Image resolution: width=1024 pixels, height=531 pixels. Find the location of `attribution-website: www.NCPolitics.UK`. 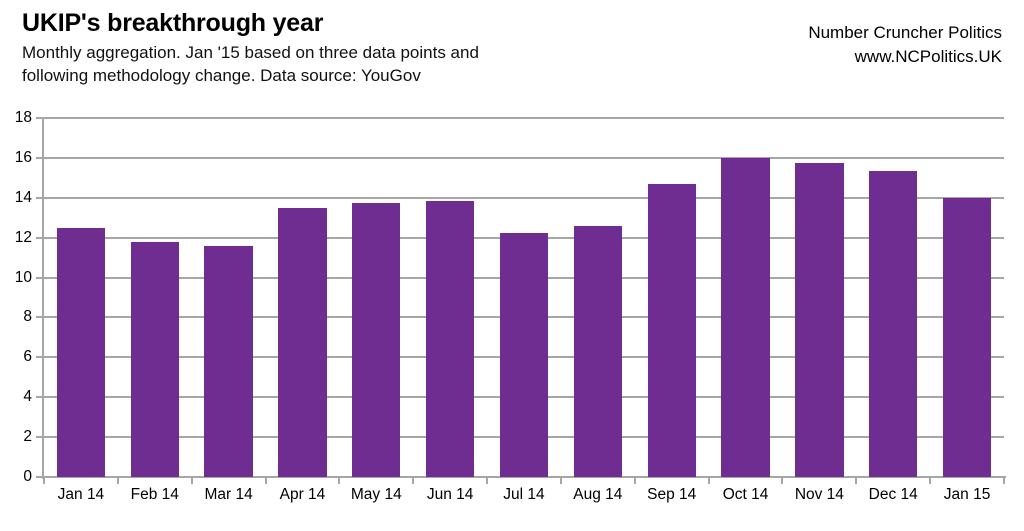

attribution-website: www.NCPolitics.UK is located at coordinates (928, 56).